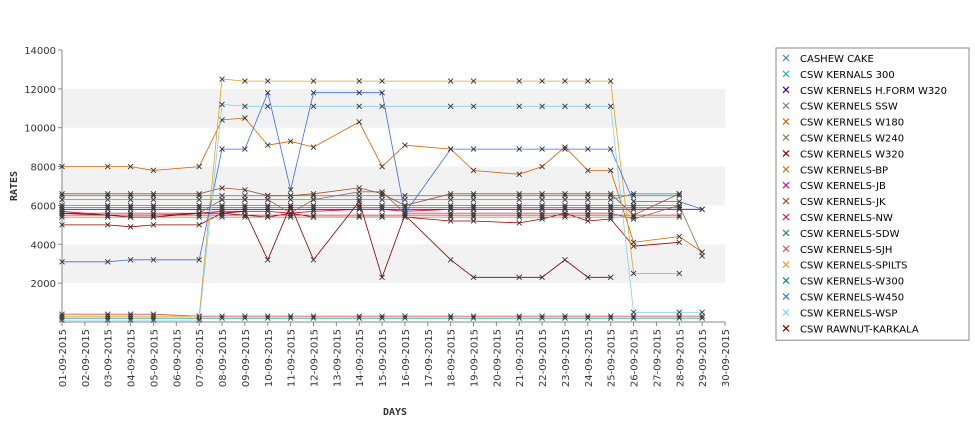  I want to click on legend-label: CSW KERNELS-W450, so click(852, 298).